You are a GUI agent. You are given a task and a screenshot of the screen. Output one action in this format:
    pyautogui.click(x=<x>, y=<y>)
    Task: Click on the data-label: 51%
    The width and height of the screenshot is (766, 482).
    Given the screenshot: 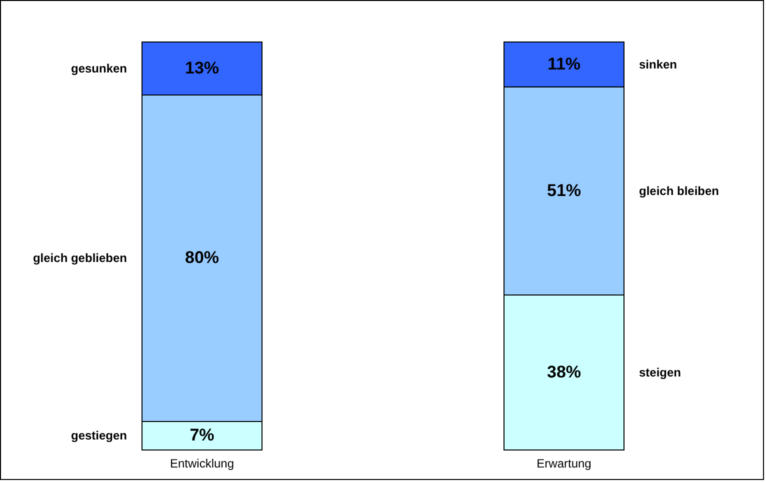 What is the action you would take?
    pyautogui.click(x=564, y=190)
    